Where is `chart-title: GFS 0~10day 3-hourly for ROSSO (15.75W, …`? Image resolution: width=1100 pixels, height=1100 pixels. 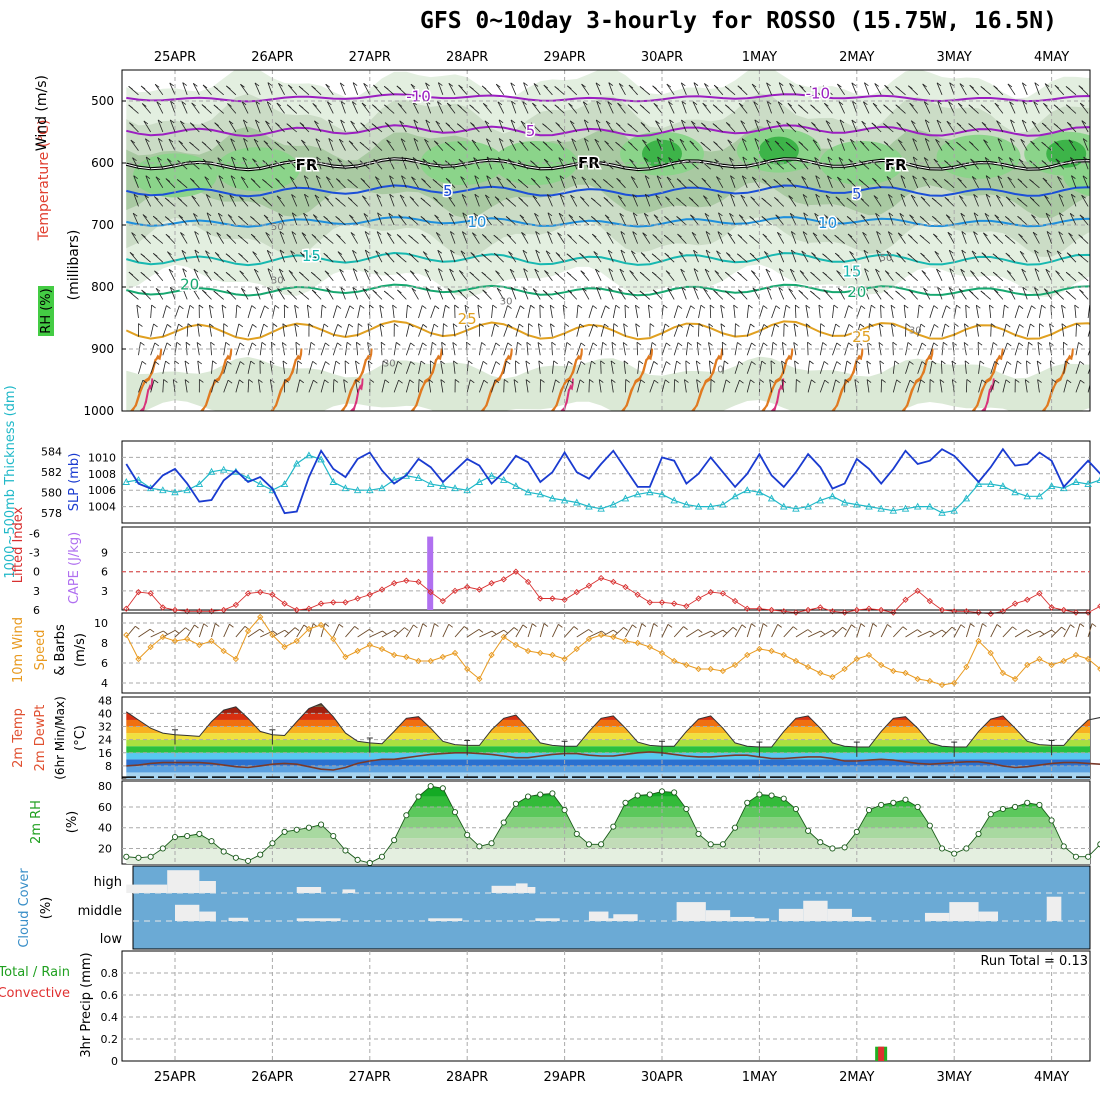 chart-title: GFS 0~10day 3-hourly for ROSSO (15.75W, … is located at coordinates (738, 21).